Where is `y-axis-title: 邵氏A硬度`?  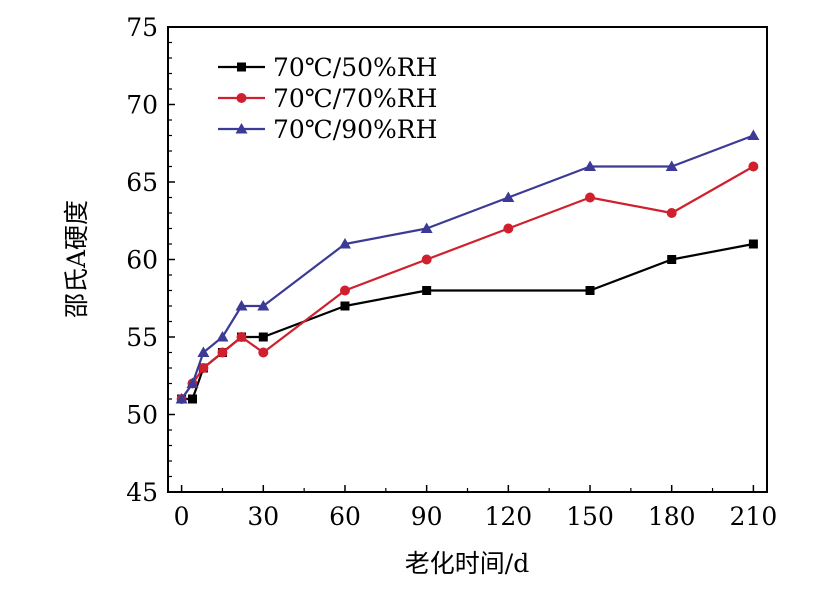 y-axis-title: 邵氏A硬度 is located at coordinates (76, 259).